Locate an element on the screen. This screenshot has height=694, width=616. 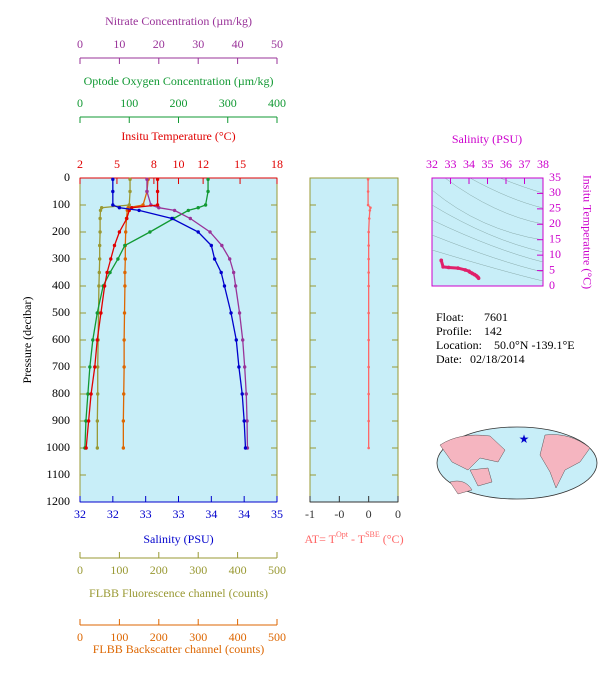
x-tick-label: 8 is located at coordinates (154, 164).